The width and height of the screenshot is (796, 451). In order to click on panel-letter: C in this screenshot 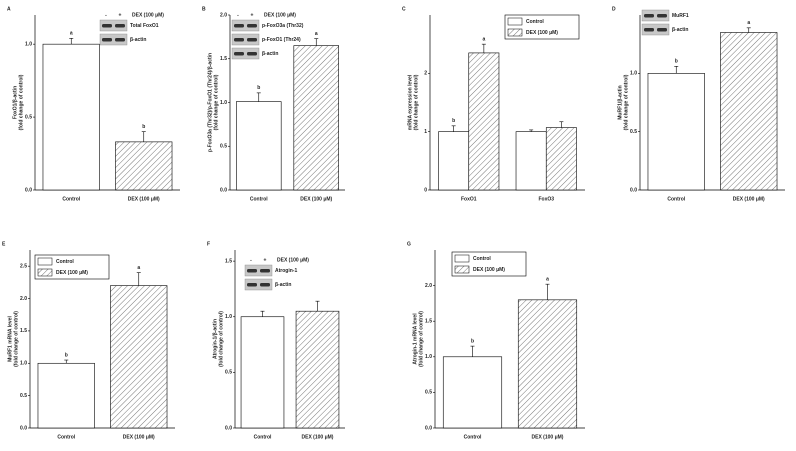, I will do `click(404, 9)`.